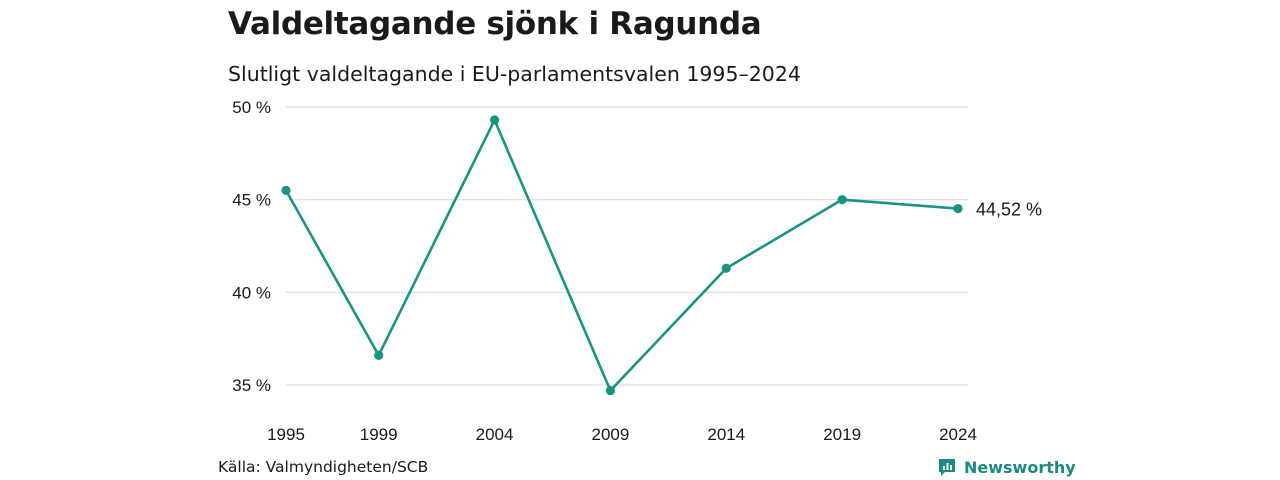  I want to click on brand-logo: Newsworthy, so click(1006, 467).